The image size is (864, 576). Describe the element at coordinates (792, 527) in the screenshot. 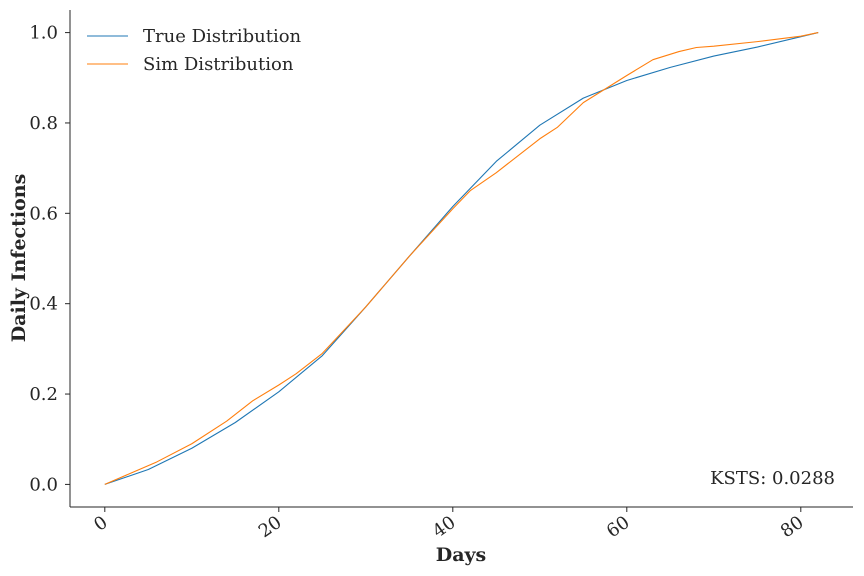

I see `x-tick-label: 80` at that location.